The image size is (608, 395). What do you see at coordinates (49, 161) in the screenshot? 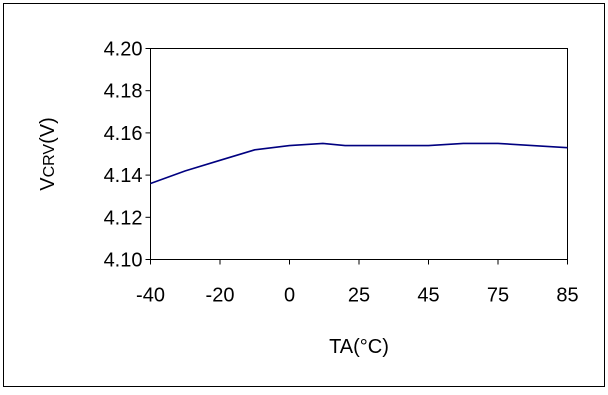
I see `y-axis-label-sub: CRV` at bounding box center [49, 161].